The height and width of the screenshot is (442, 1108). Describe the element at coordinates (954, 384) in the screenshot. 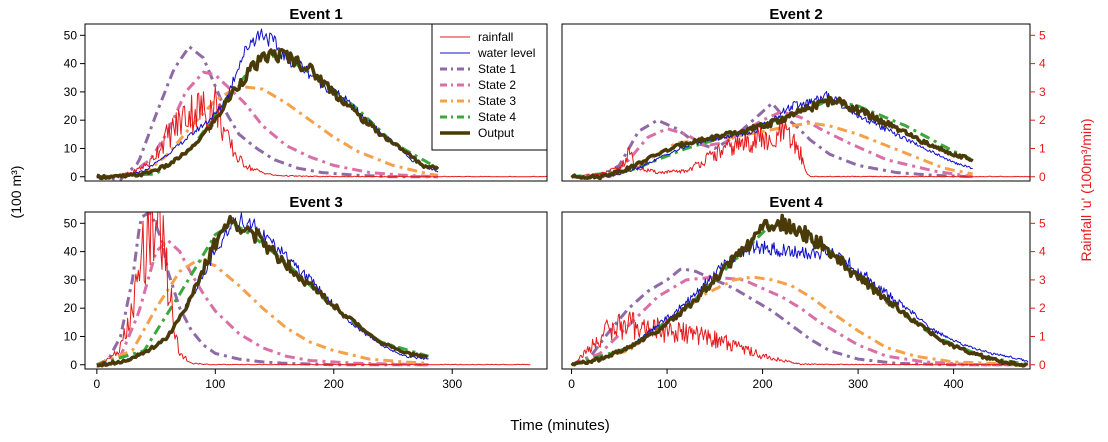

I see `x-tick-label: 400` at that location.